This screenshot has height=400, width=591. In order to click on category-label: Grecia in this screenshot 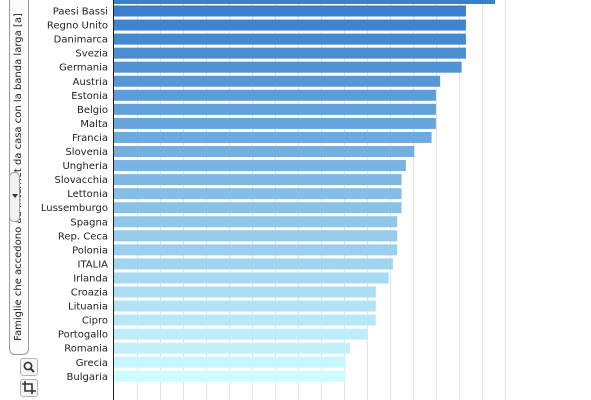, I will do `click(92, 363)`.